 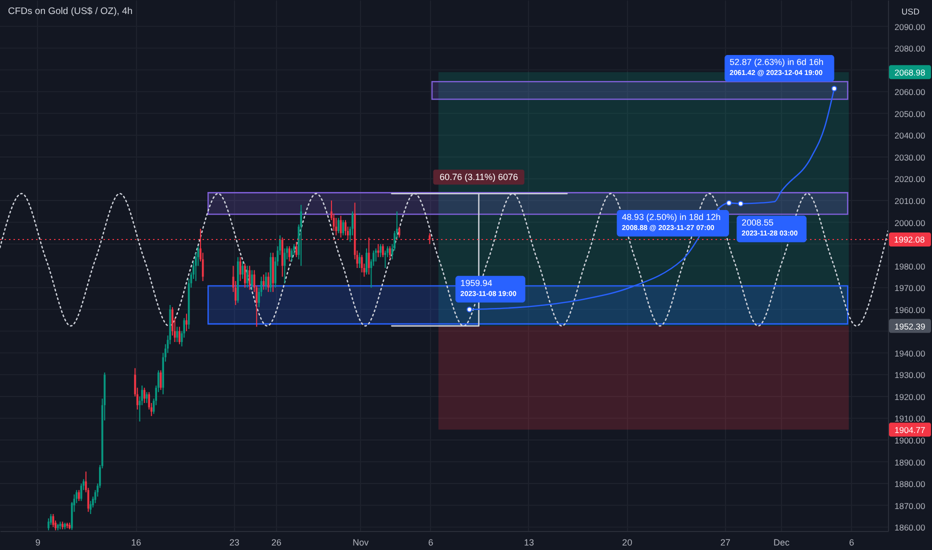 I want to click on x-tick-label: 26, so click(x=276, y=543).